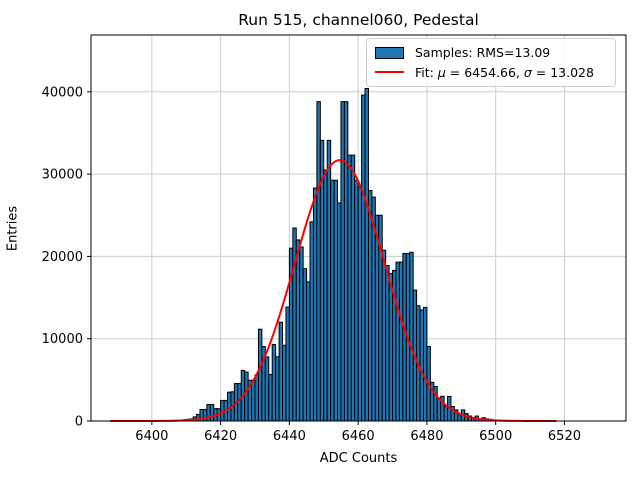 The width and height of the screenshot is (640, 480). What do you see at coordinates (389, 52) in the screenshot?
I see `histogram-swatch-icon` at bounding box center [389, 52].